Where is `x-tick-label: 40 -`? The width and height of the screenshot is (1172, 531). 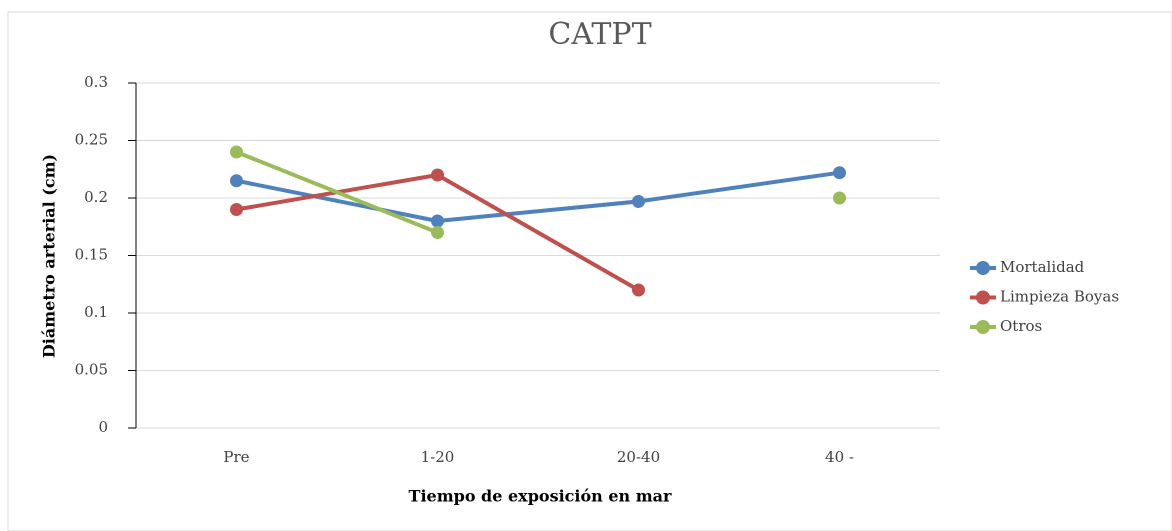 x-tick-label: 40 - is located at coordinates (839, 457).